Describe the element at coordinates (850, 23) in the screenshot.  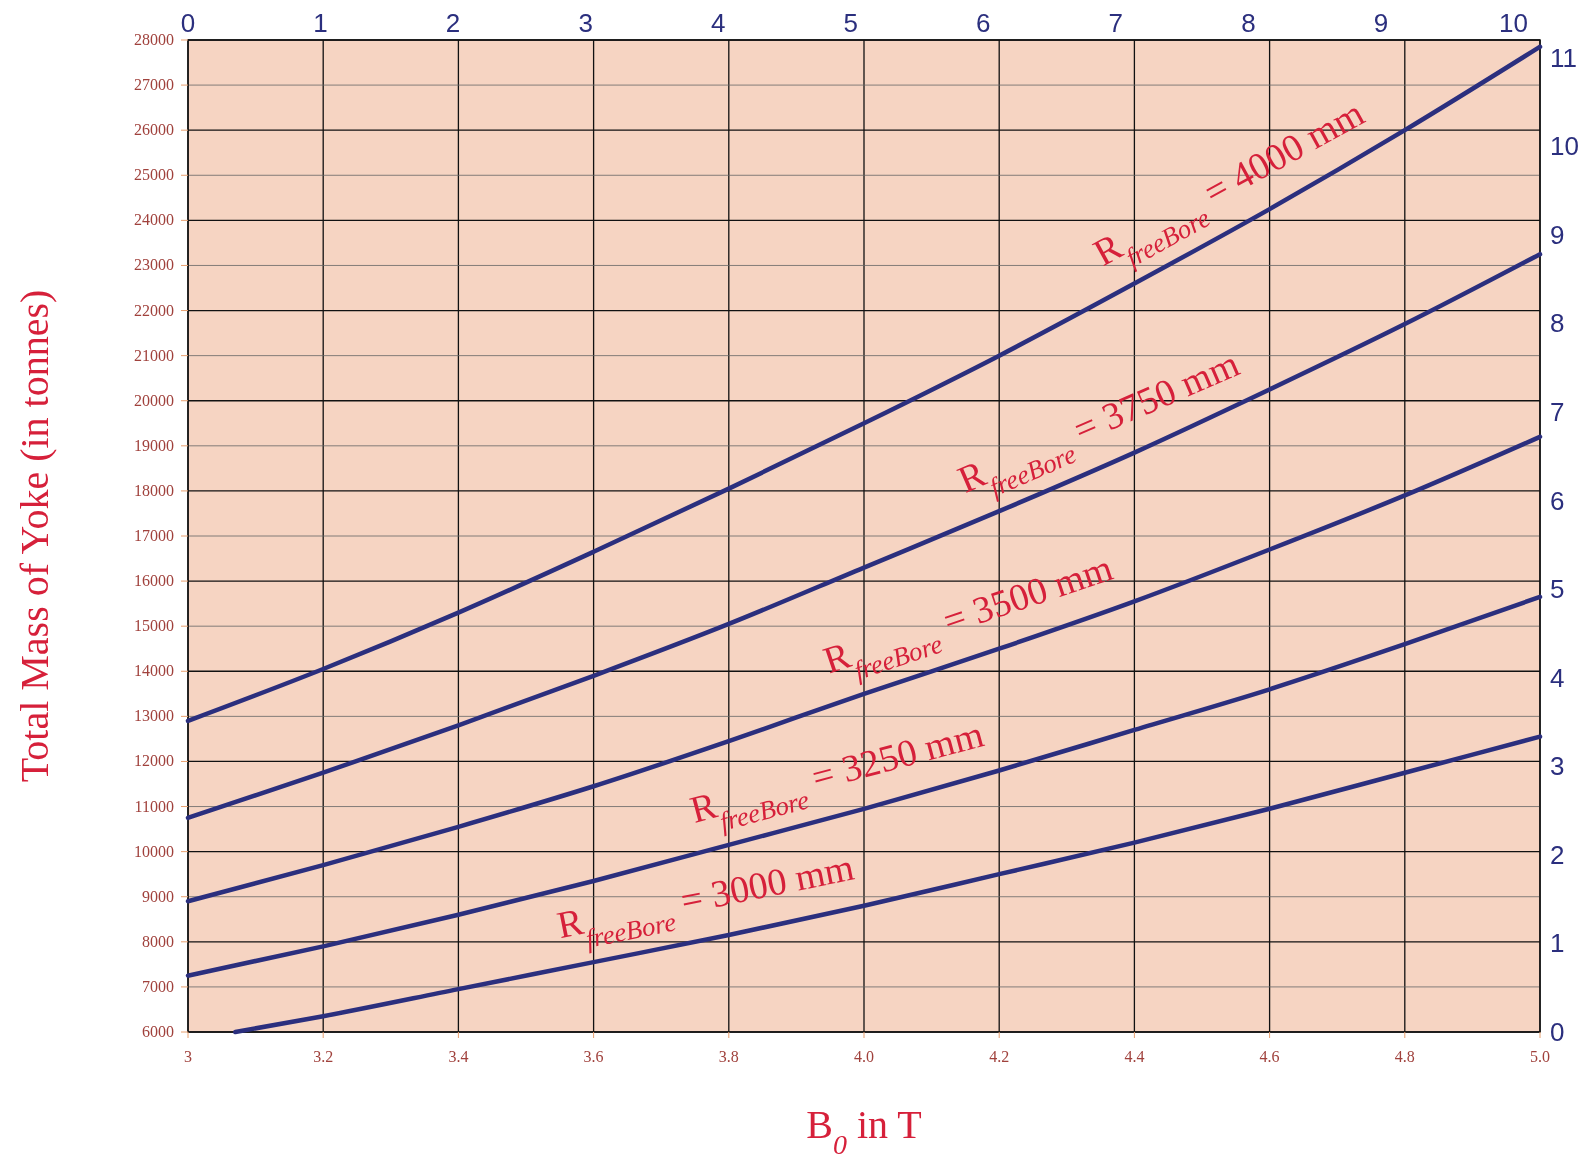
I see `x2-tick-label: 5` at that location.